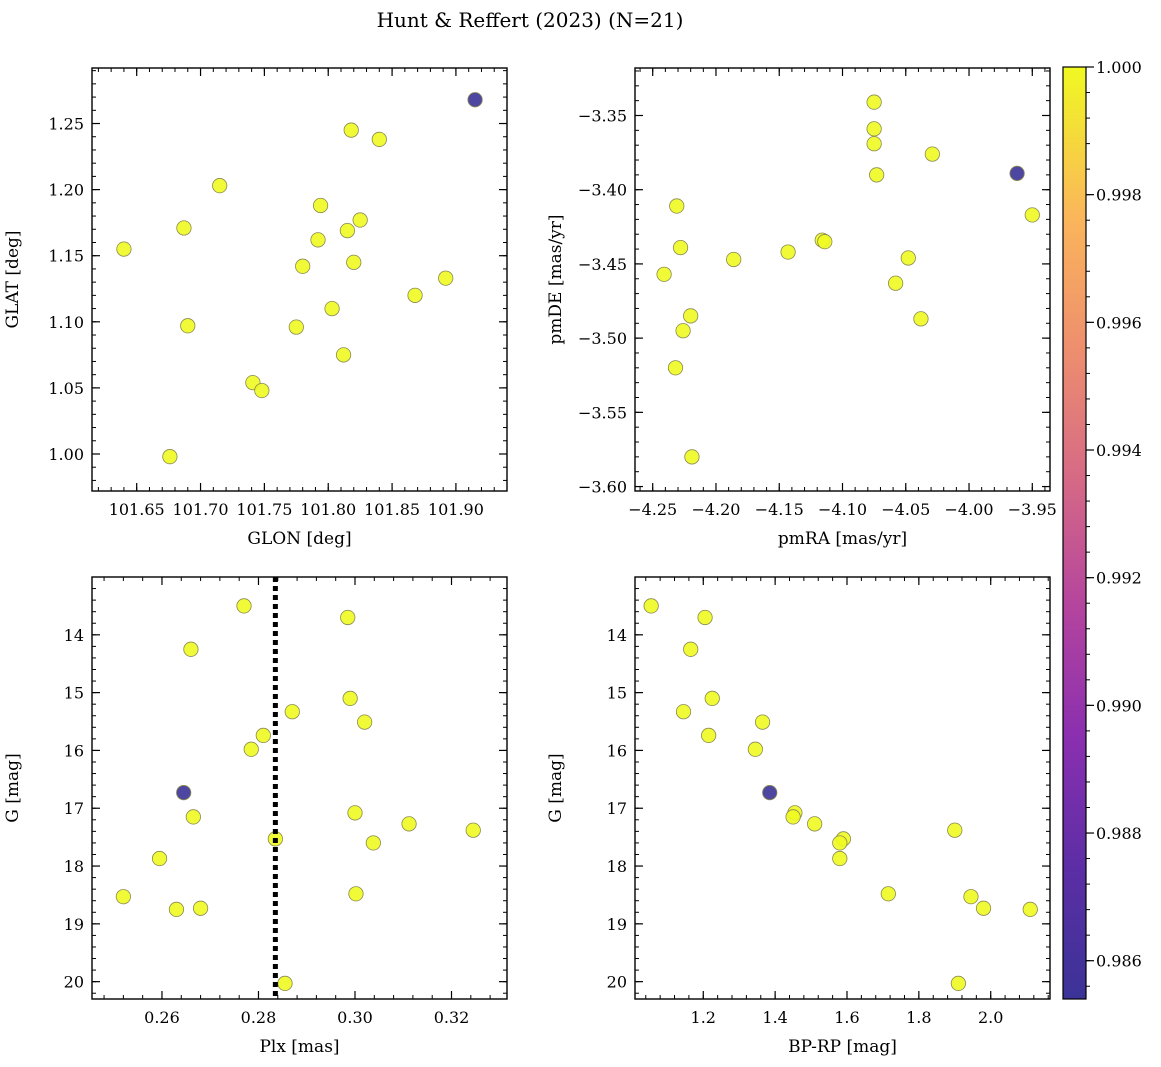 The width and height of the screenshot is (1161, 1067). Describe the element at coordinates (779, 509) in the screenshot. I see `x-tick-label: −4.15` at that location.